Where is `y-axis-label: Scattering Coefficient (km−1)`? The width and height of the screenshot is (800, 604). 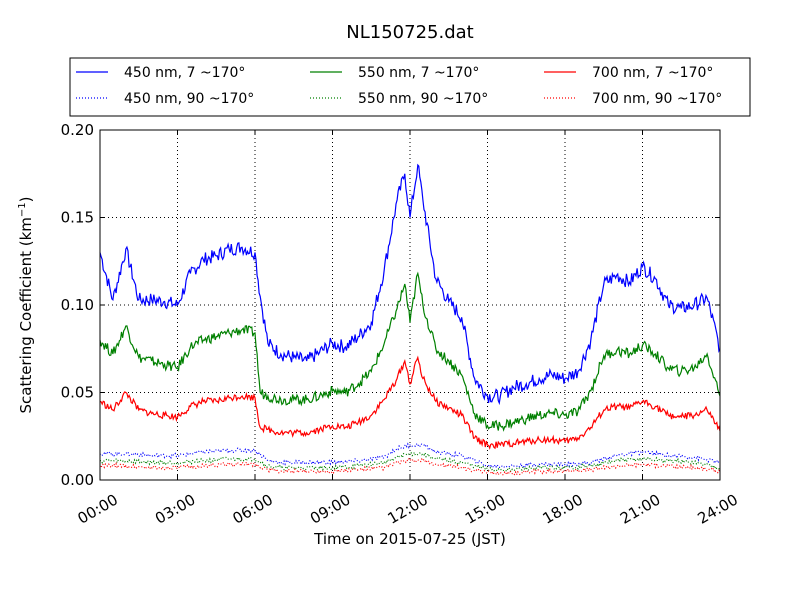
y-axis-label: Scattering Coefficient (km−1) is located at coordinates (26, 304).